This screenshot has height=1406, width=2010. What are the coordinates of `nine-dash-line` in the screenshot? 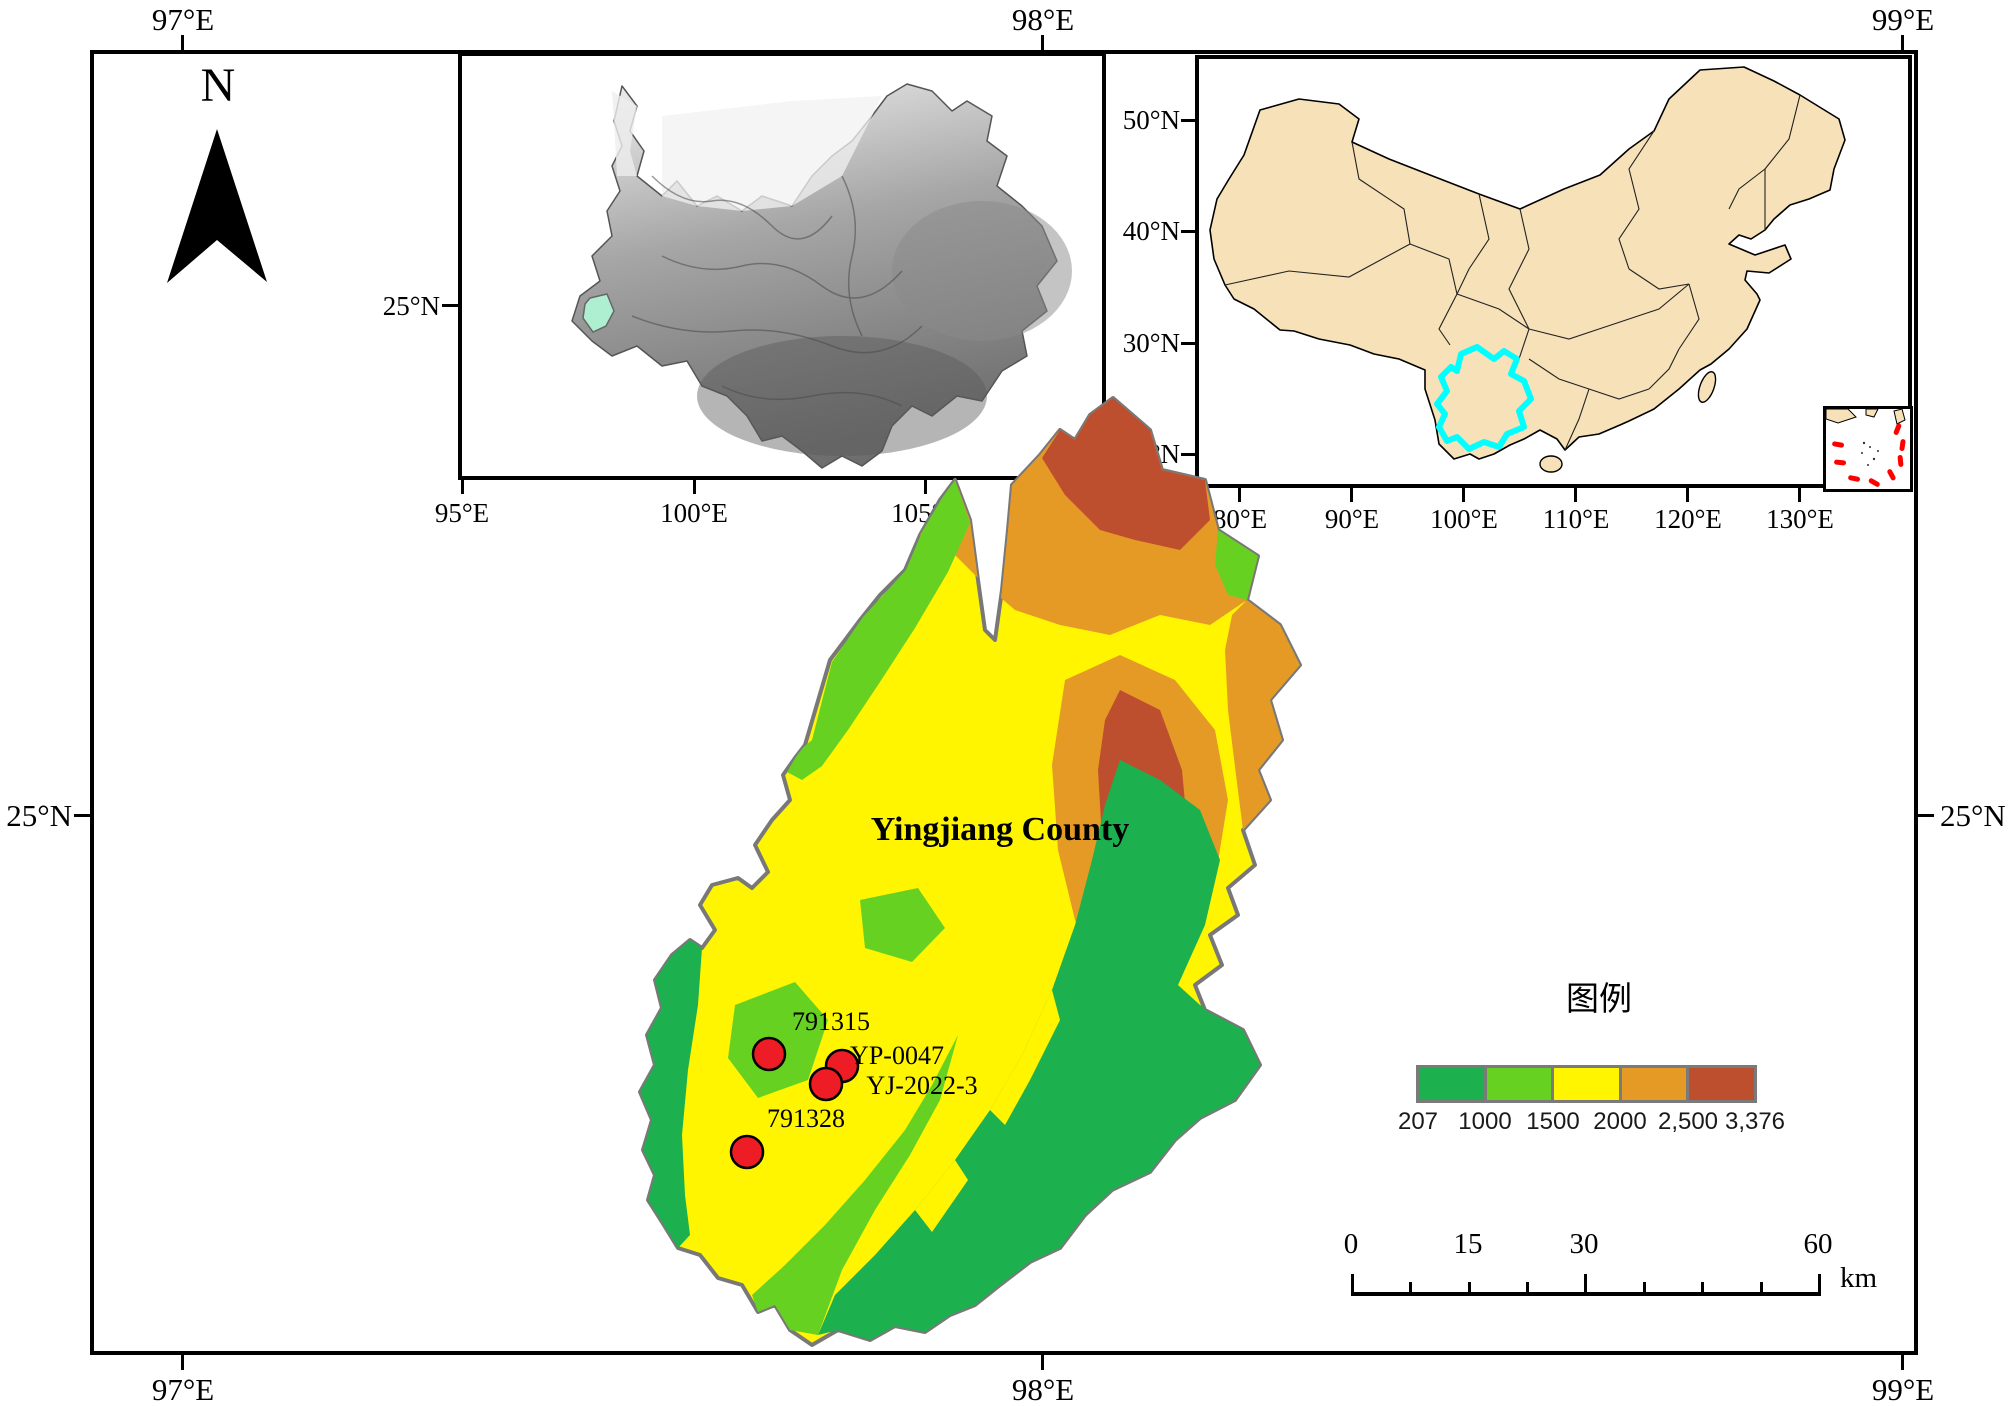 It's located at (1869, 455).